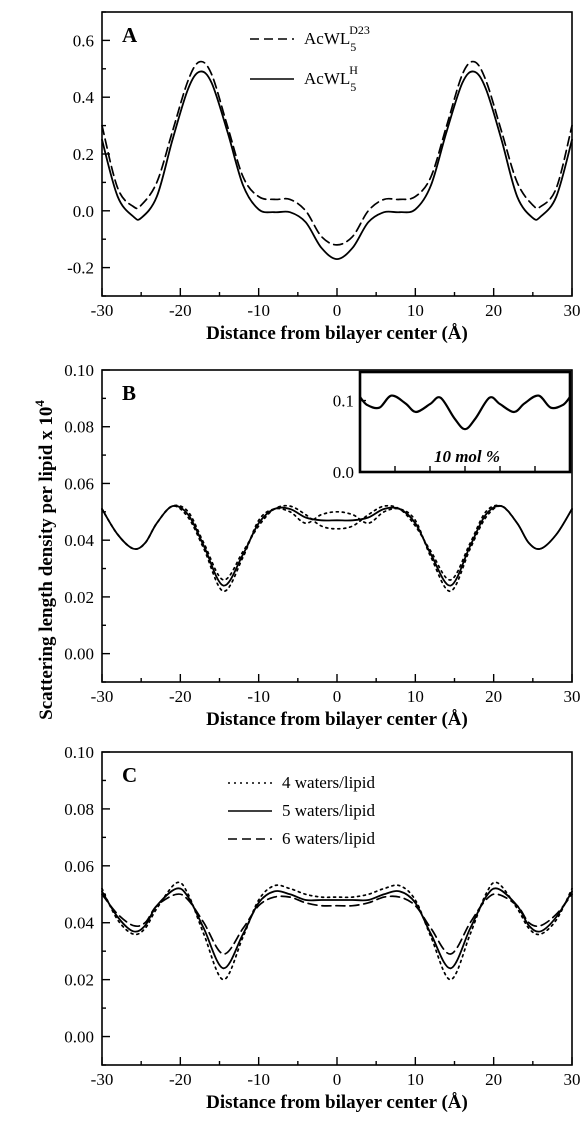 The height and width of the screenshot is (1123, 584). Describe the element at coordinates (329, 838) in the screenshot. I see `legend-label: 6 waters/lipid` at that location.